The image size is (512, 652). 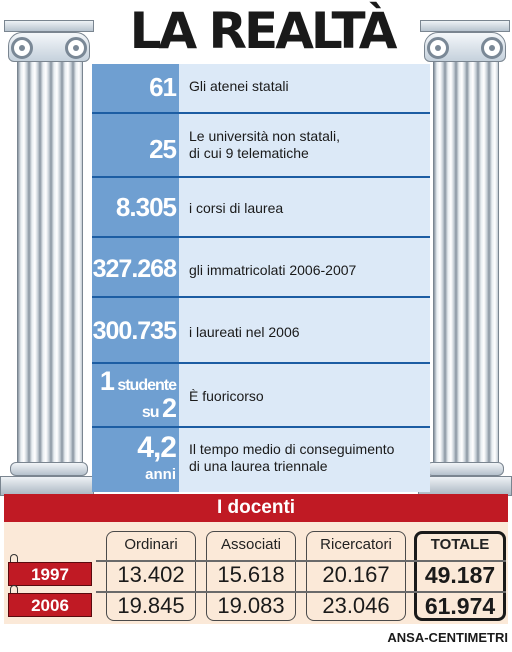 I want to click on column-header: Ricercatori, so click(x=356, y=544).